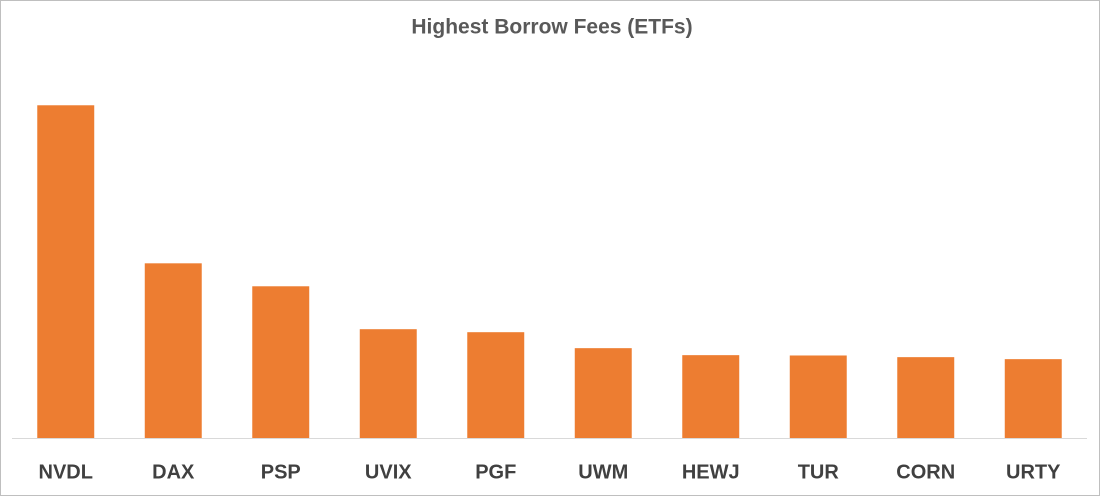 The width and height of the screenshot is (1100, 496). I want to click on x-tick-label: CORN, so click(925, 472).